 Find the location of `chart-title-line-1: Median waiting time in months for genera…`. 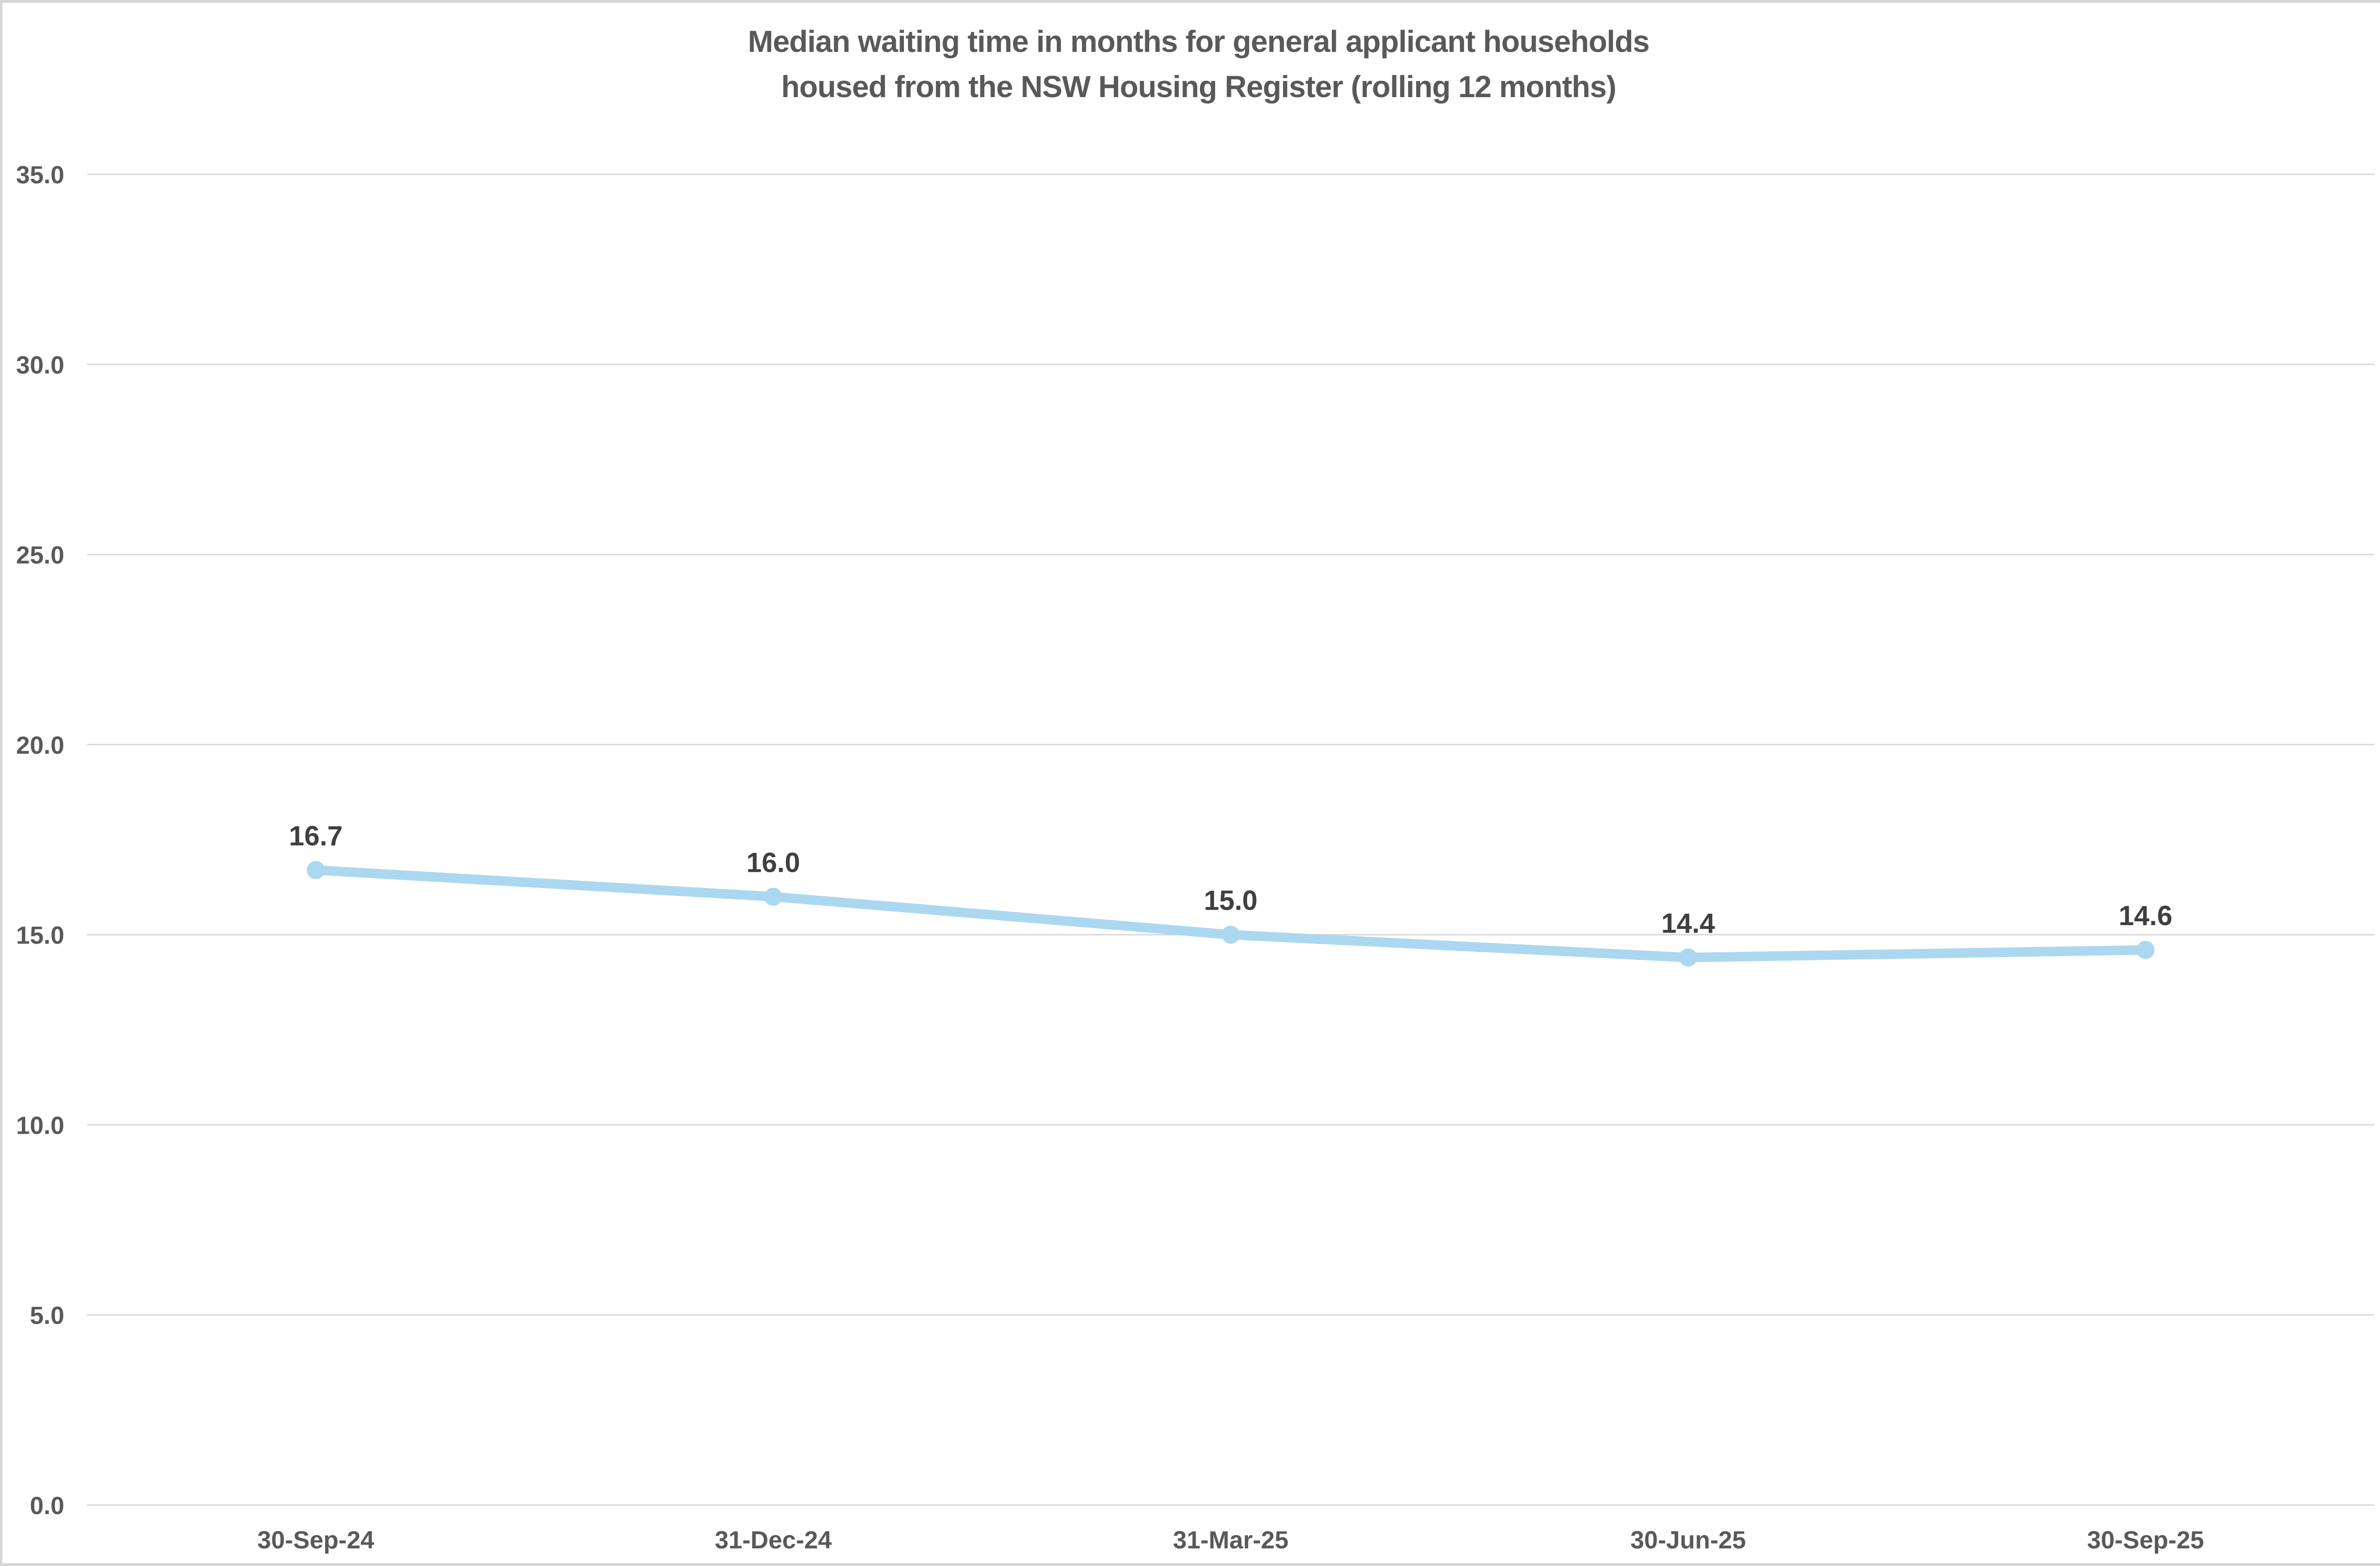

chart-title-line-1: Median waiting time in months for genera… is located at coordinates (1199, 41).